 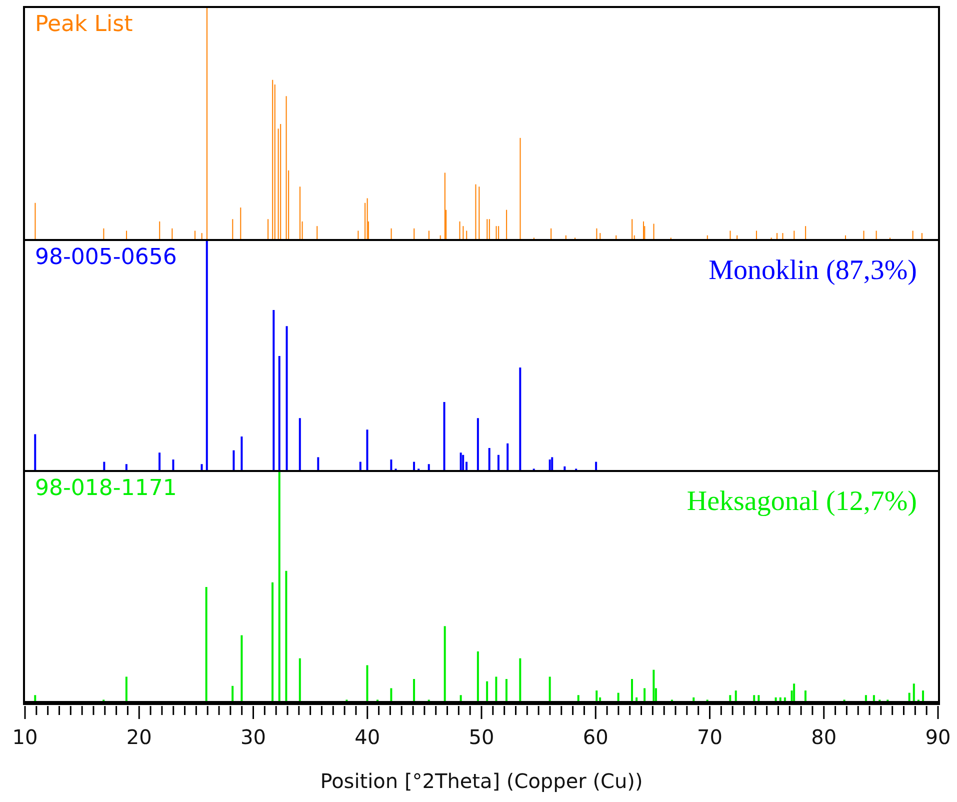 I want to click on x-tick-label: 90, so click(x=938, y=737).